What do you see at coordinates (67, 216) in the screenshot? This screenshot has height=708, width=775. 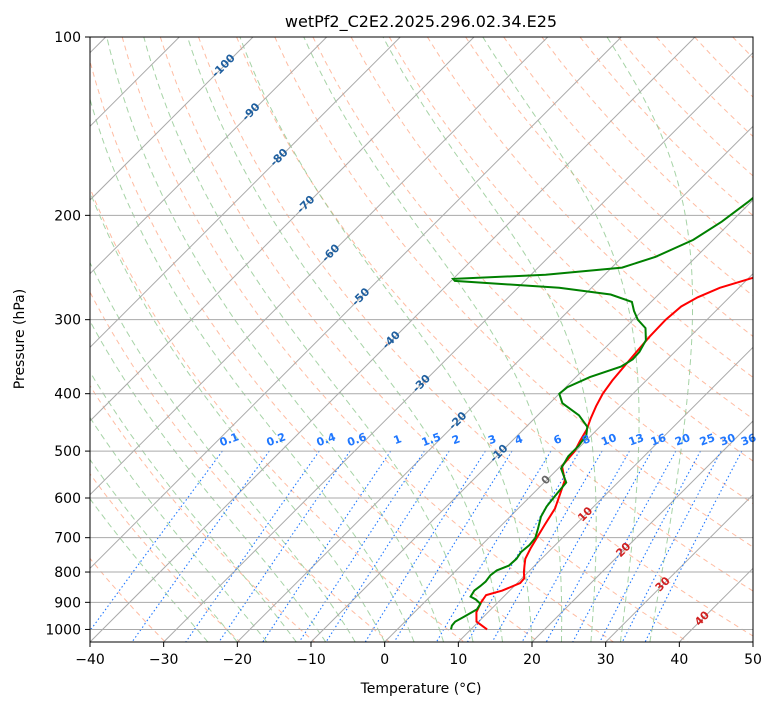 I see `y-tick-label: 200` at bounding box center [67, 216].